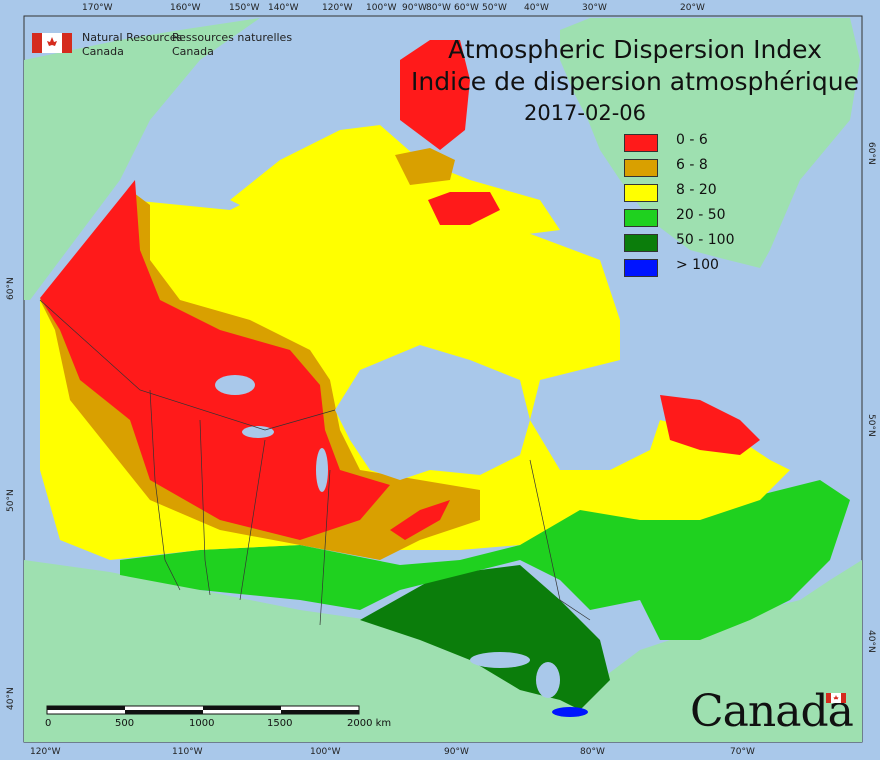  Describe the element at coordinates (570, 712) in the screenshot. I see `lake-erie` at that location.